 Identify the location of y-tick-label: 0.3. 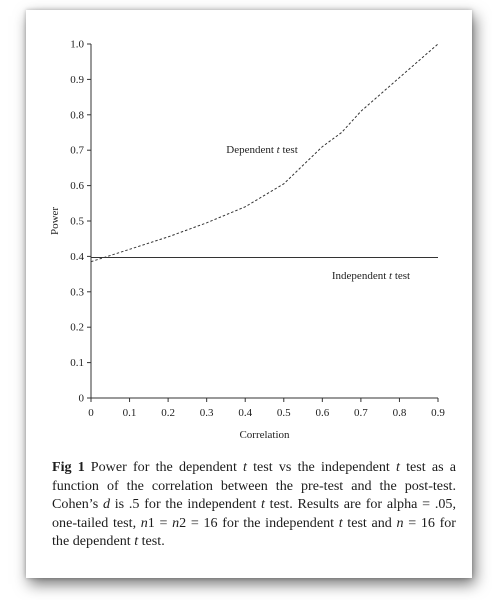
(77, 292).